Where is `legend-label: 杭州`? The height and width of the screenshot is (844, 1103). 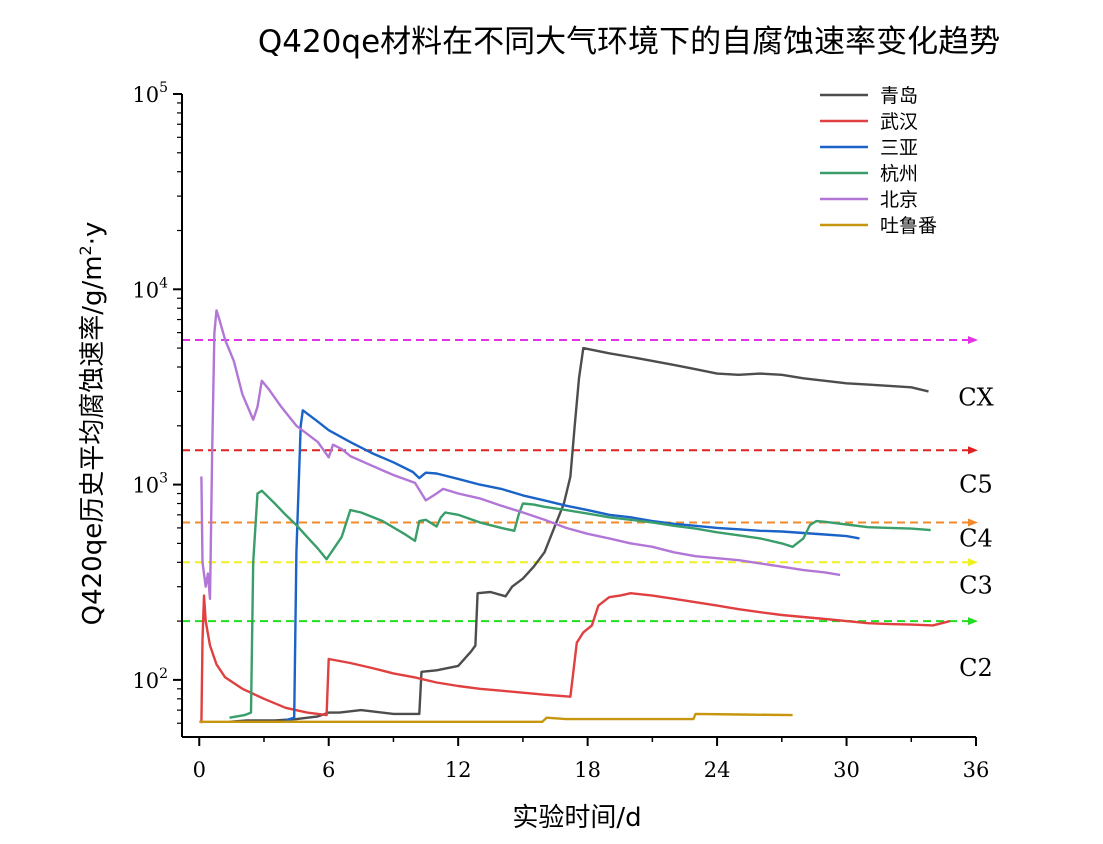
legend-label: 杭州 is located at coordinates (899, 174).